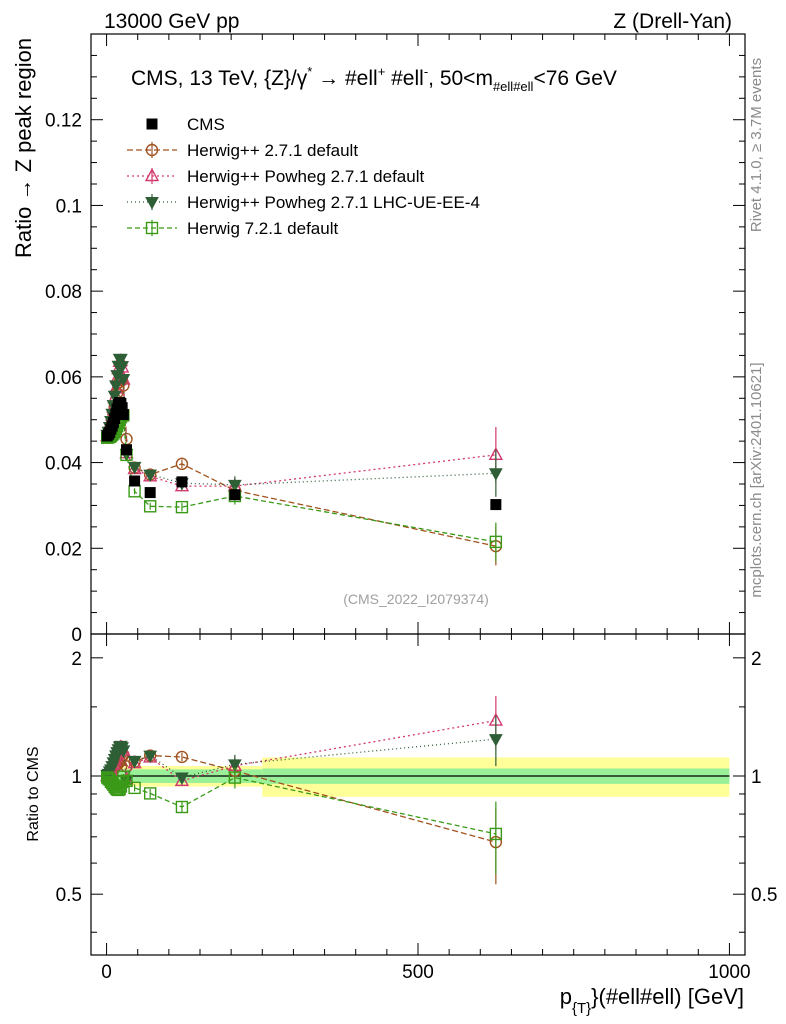  Describe the element at coordinates (418, 777) in the screenshot. I see `ratio-uncertainty-band` at that location.